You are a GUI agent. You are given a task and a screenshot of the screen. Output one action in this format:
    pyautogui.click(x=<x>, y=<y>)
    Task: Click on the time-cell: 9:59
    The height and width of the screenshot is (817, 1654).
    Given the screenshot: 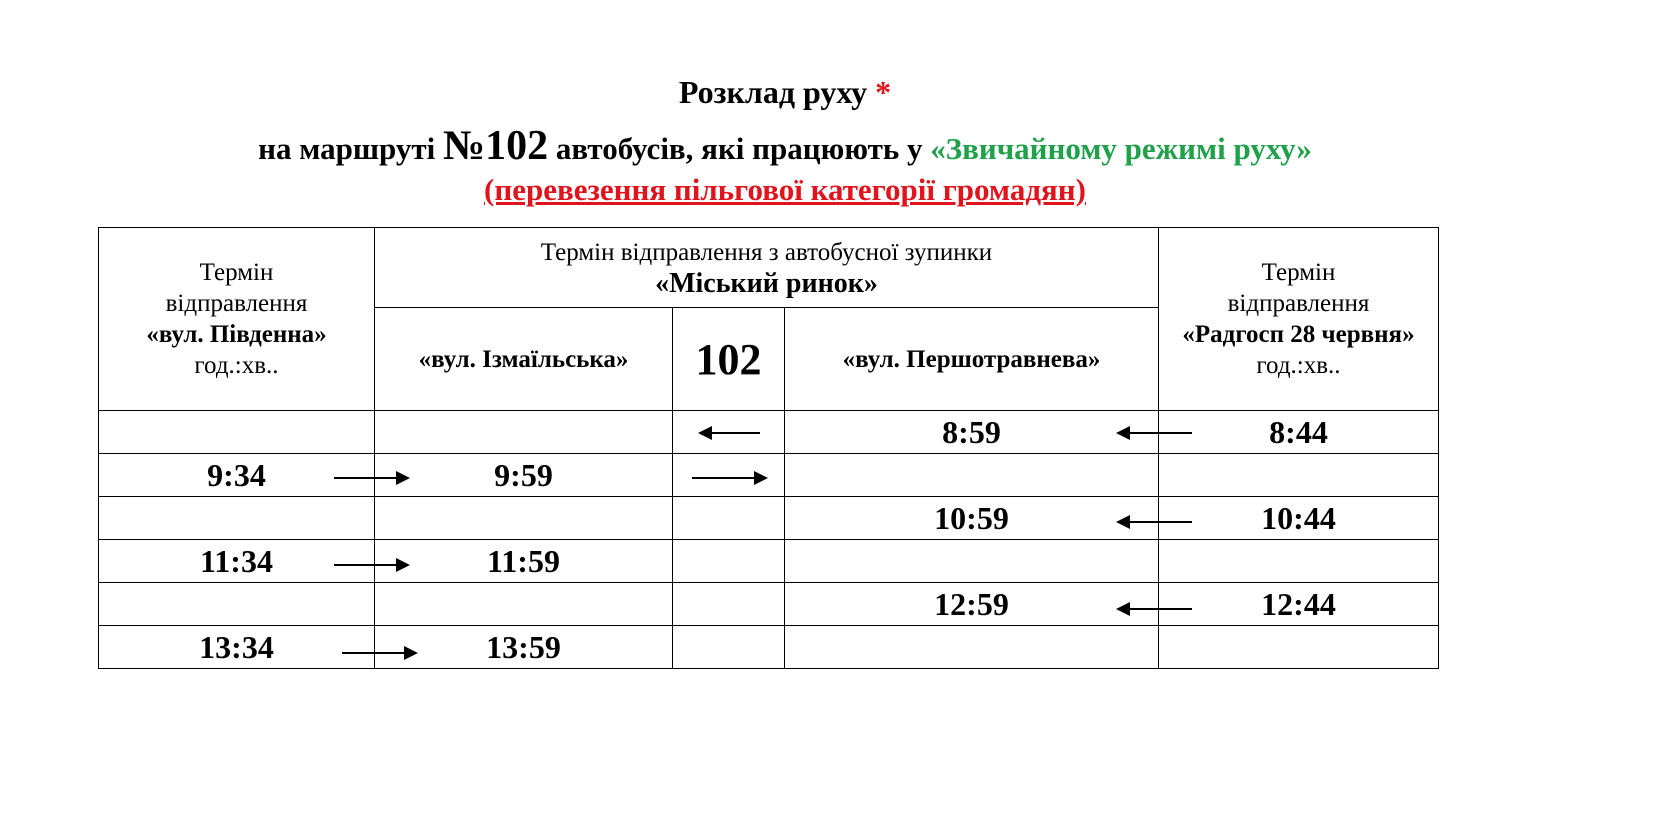 What is the action you would take?
    pyautogui.click(x=523, y=475)
    